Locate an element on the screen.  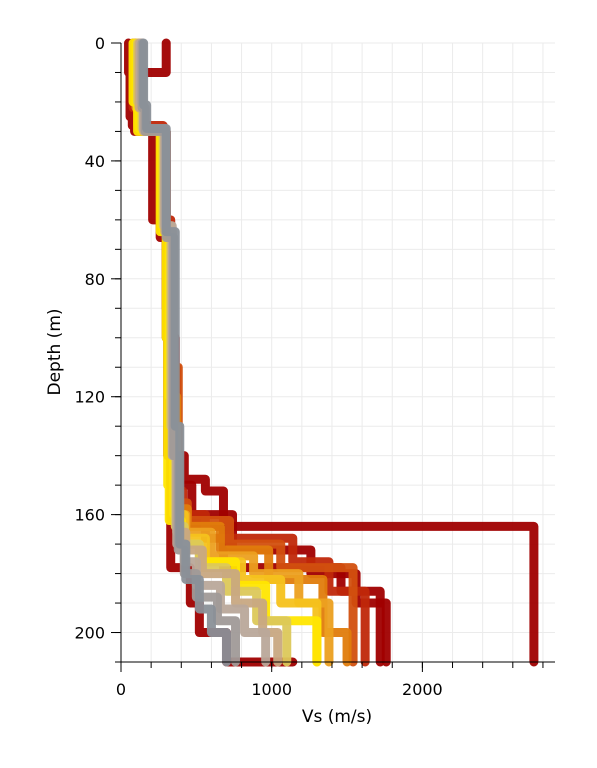
y-tick-label: 80 is located at coordinates (95, 279).